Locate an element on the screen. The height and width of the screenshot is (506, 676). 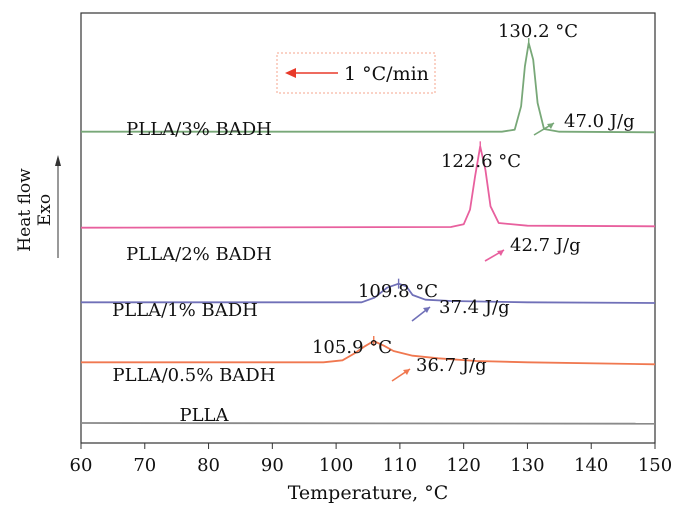
peak-temp-label-plla-2-badh: 122.6 °C is located at coordinates (481, 161).